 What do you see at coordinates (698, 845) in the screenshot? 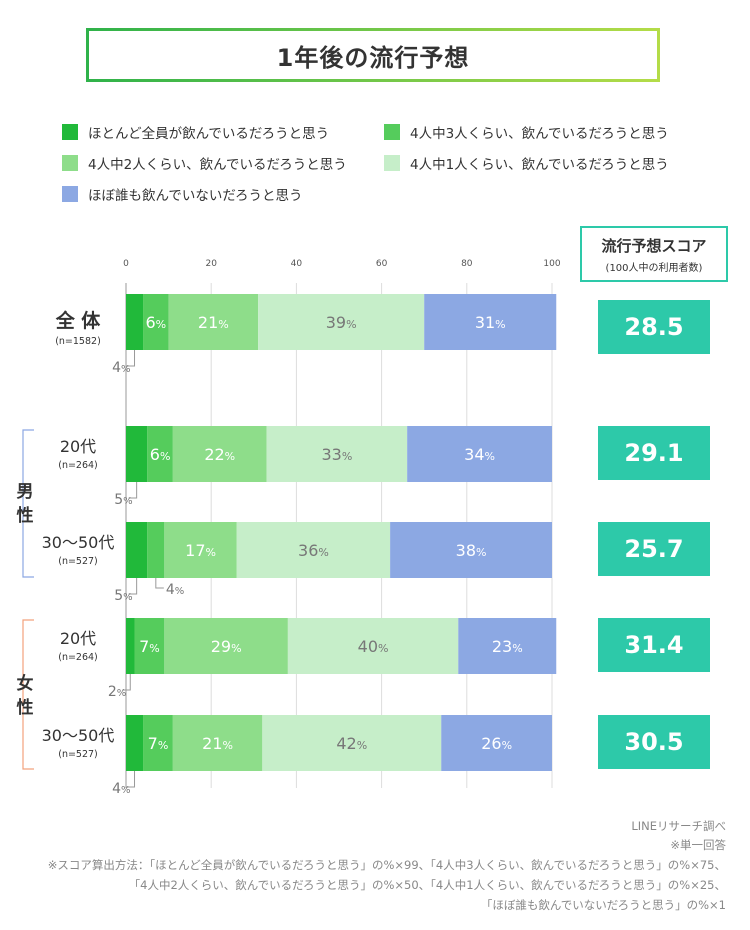
I see `footer-note: ※単一回答` at bounding box center [698, 845].